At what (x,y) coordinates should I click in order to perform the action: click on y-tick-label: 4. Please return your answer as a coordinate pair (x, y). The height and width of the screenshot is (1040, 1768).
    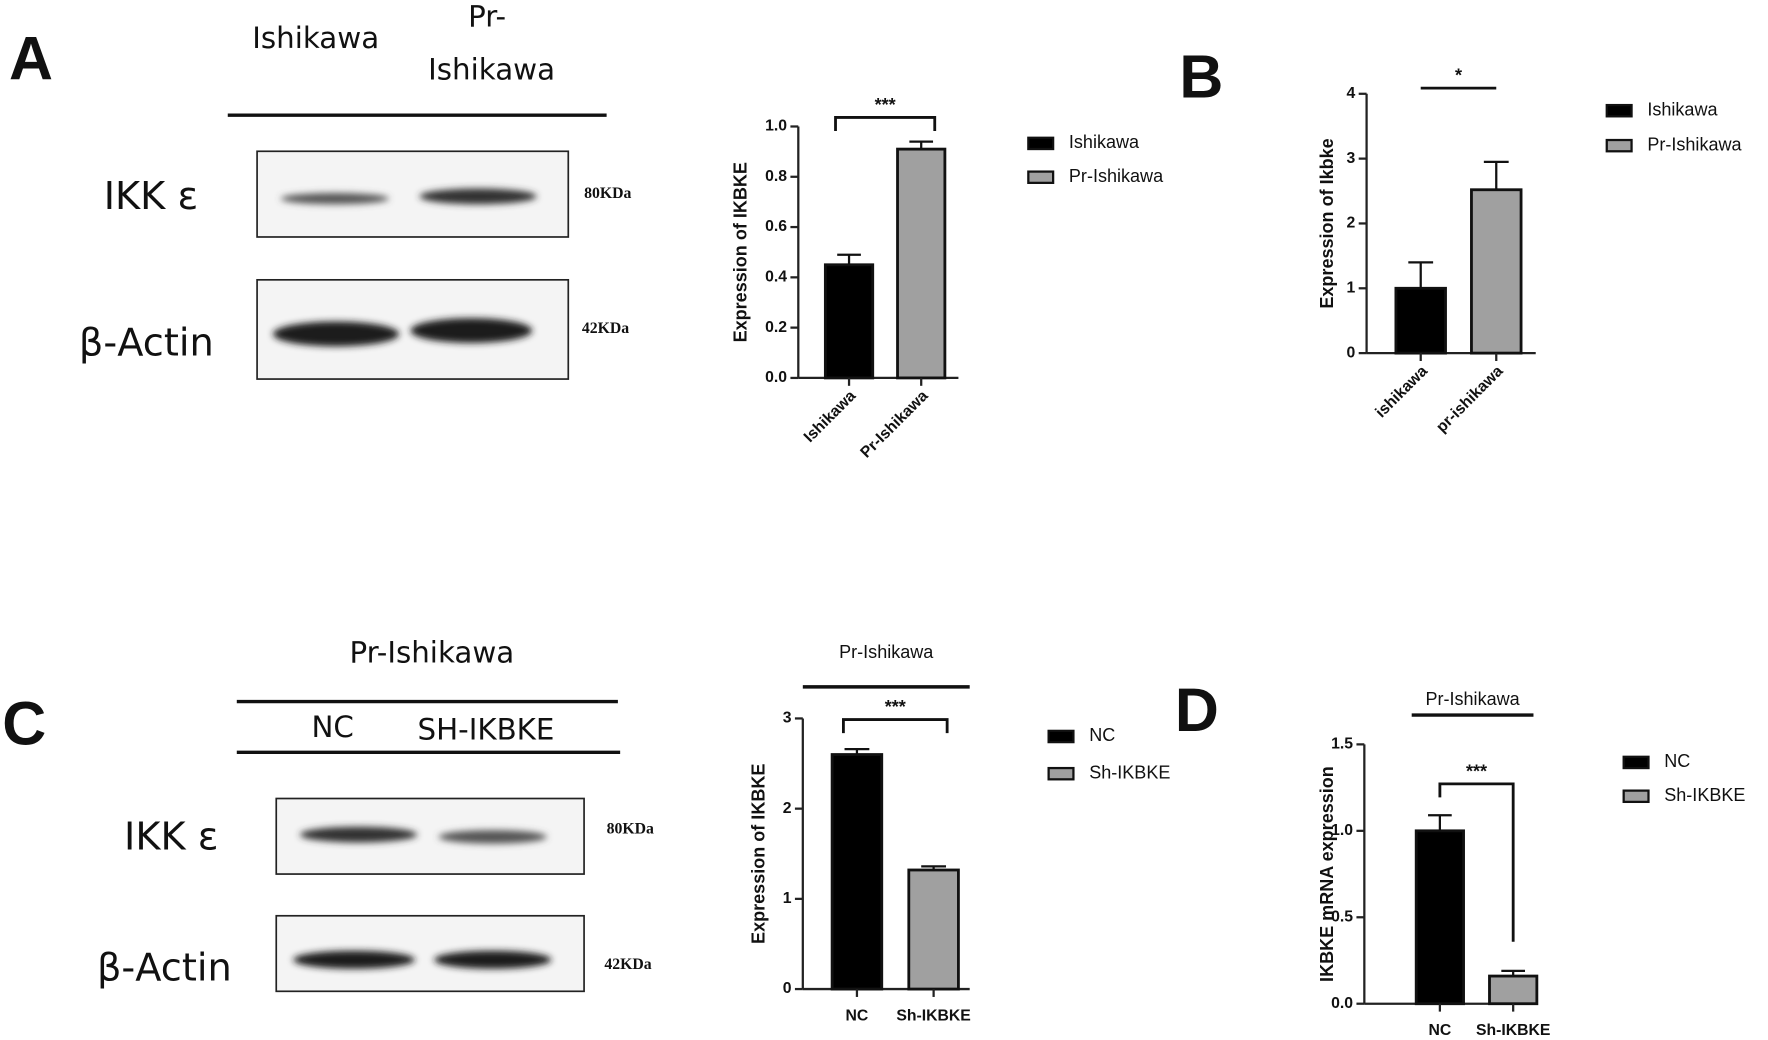
    Looking at the image, I should click on (1351, 93).